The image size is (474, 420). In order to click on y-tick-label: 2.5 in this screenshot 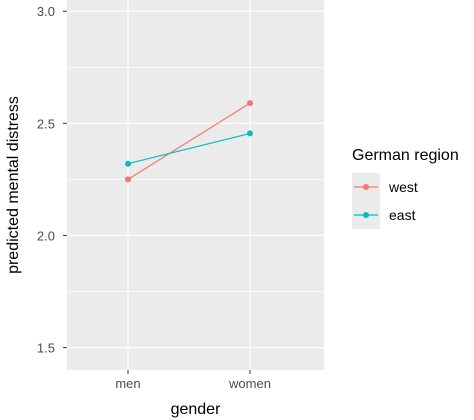, I will do `click(46, 123)`.